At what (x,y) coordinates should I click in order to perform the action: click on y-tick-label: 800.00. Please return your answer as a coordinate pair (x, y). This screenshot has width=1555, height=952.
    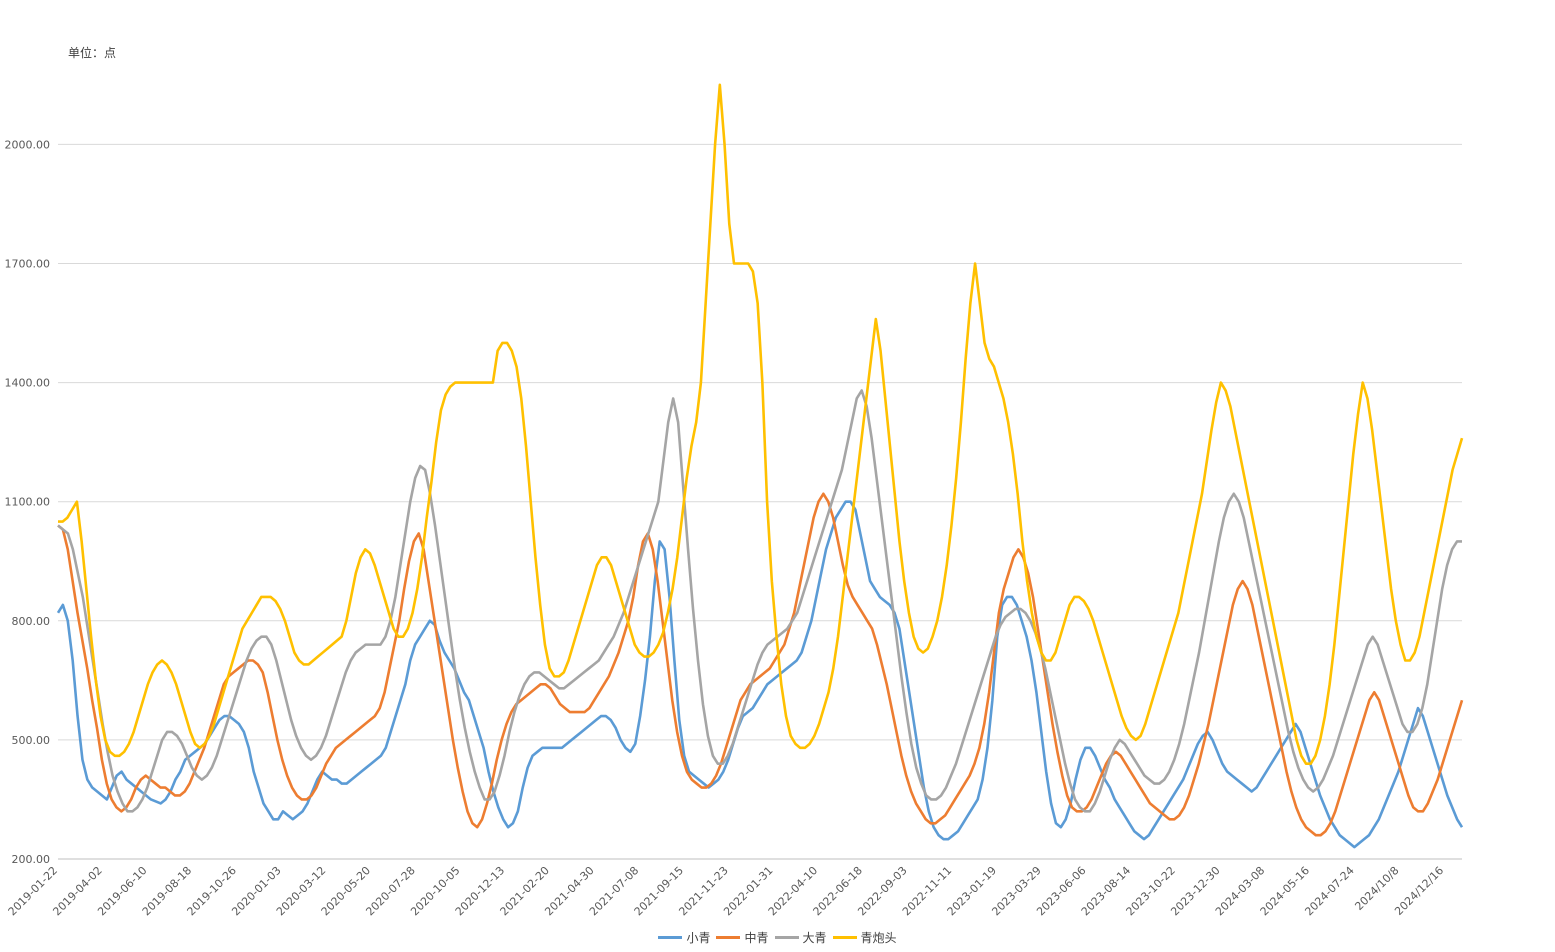
    Looking at the image, I should click on (31, 621).